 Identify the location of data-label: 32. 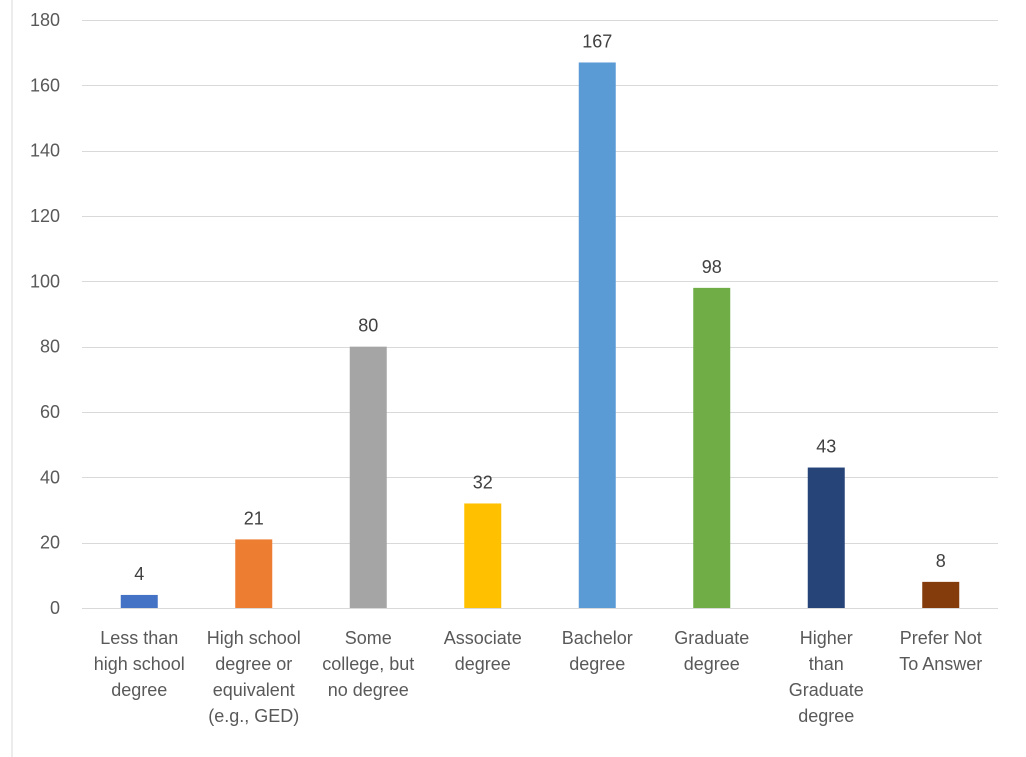
(483, 482).